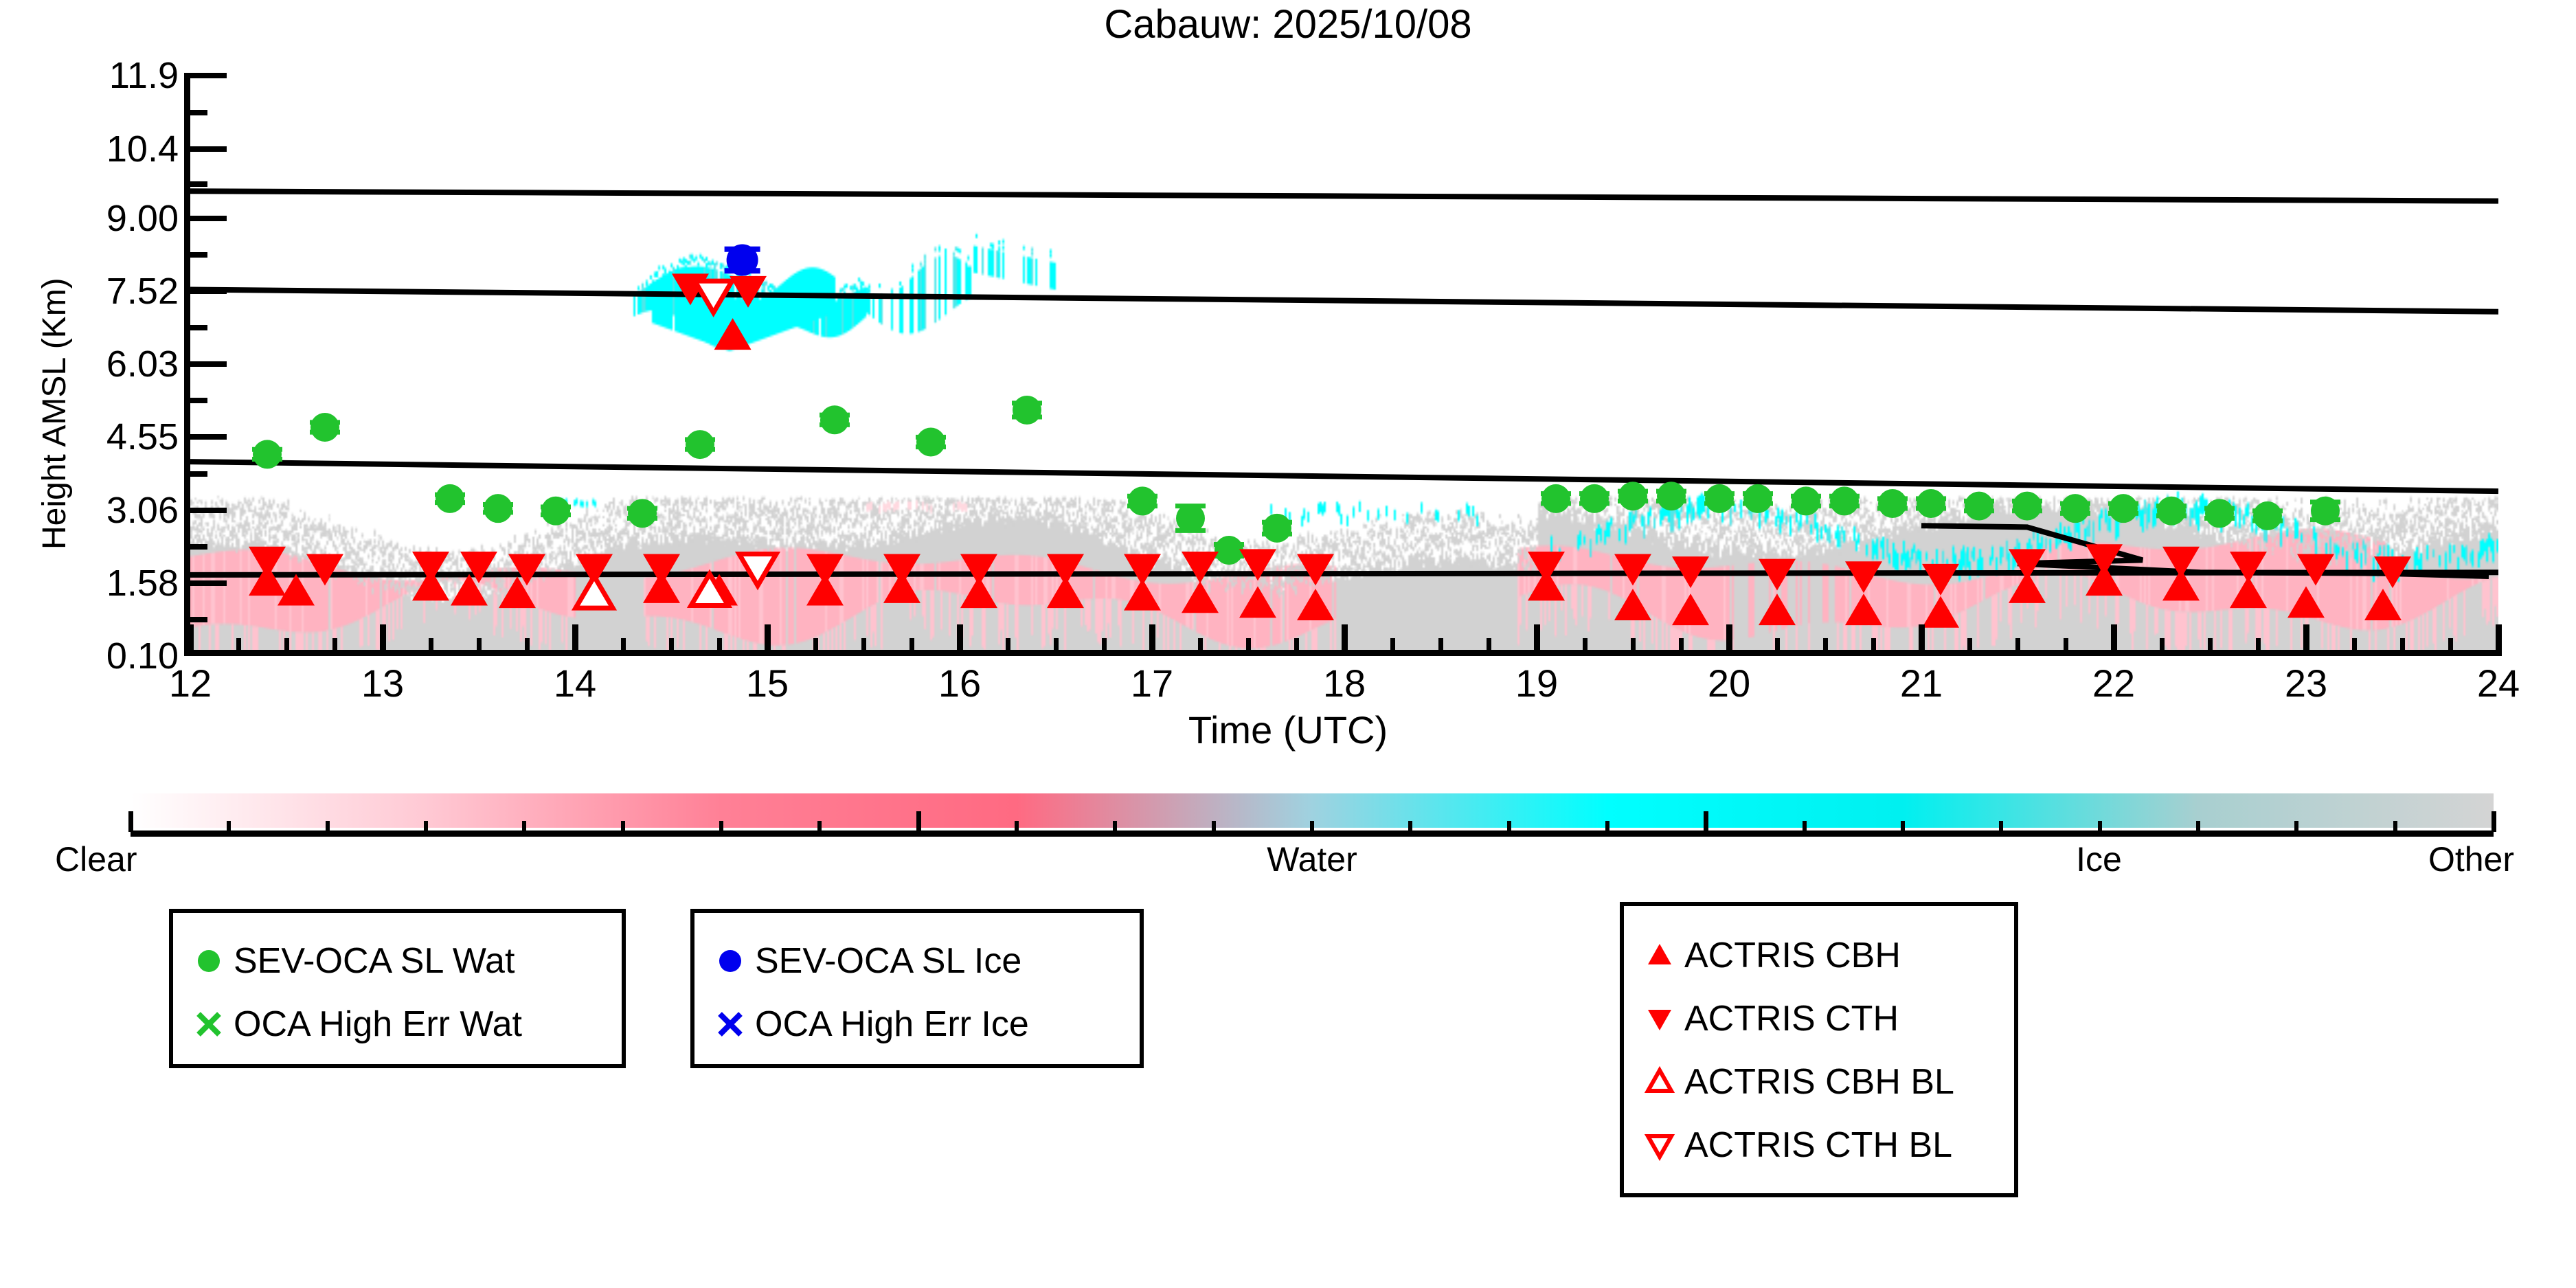  Describe the element at coordinates (142, 364) in the screenshot. I see `y-tick-label: 6.03` at that location.